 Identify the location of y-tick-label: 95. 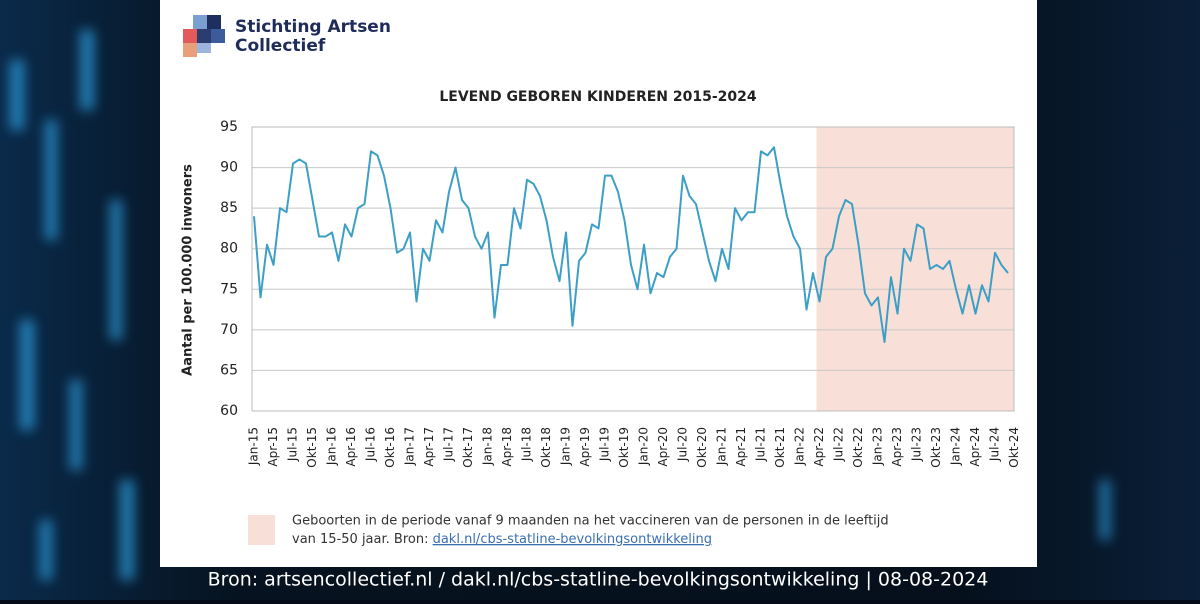
(229, 127).